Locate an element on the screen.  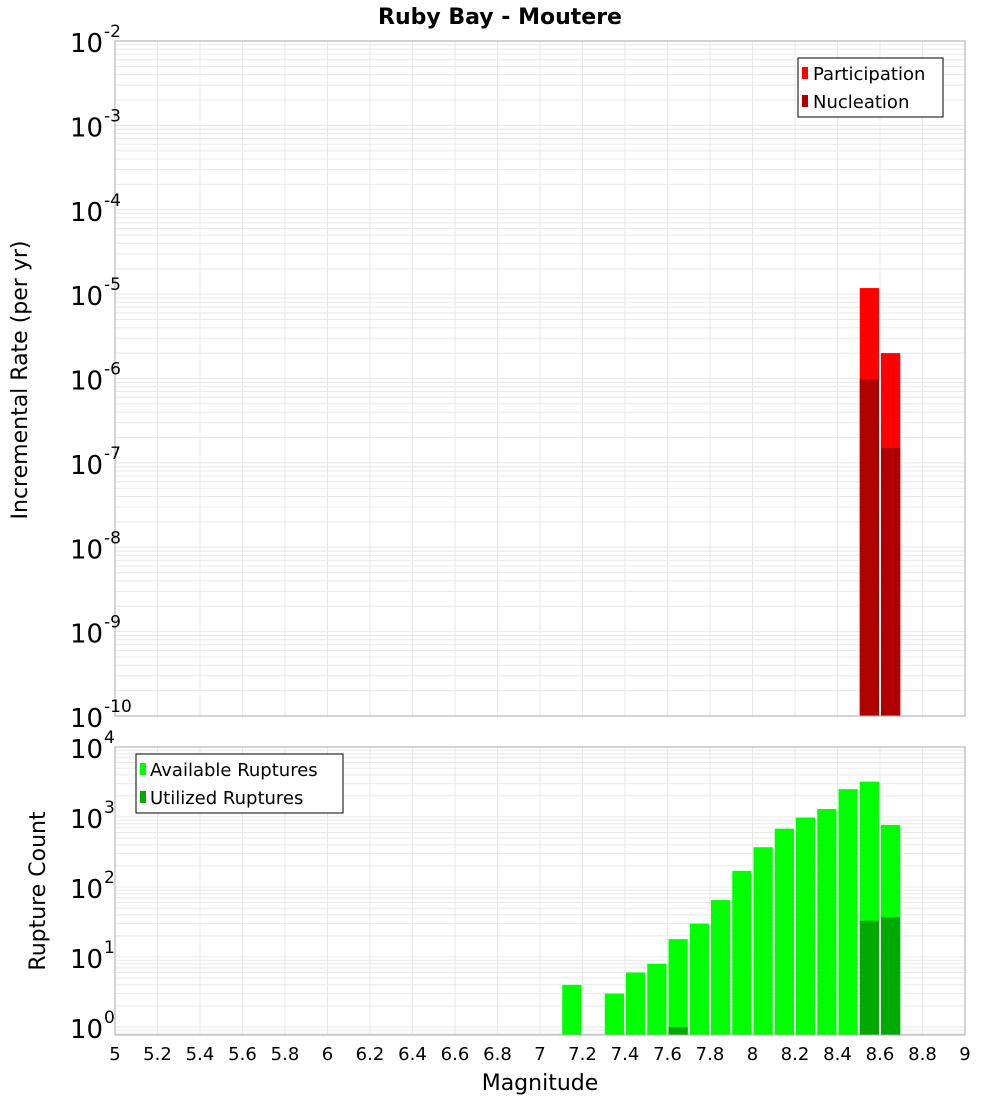
utilized-swatch is located at coordinates (143, 797).